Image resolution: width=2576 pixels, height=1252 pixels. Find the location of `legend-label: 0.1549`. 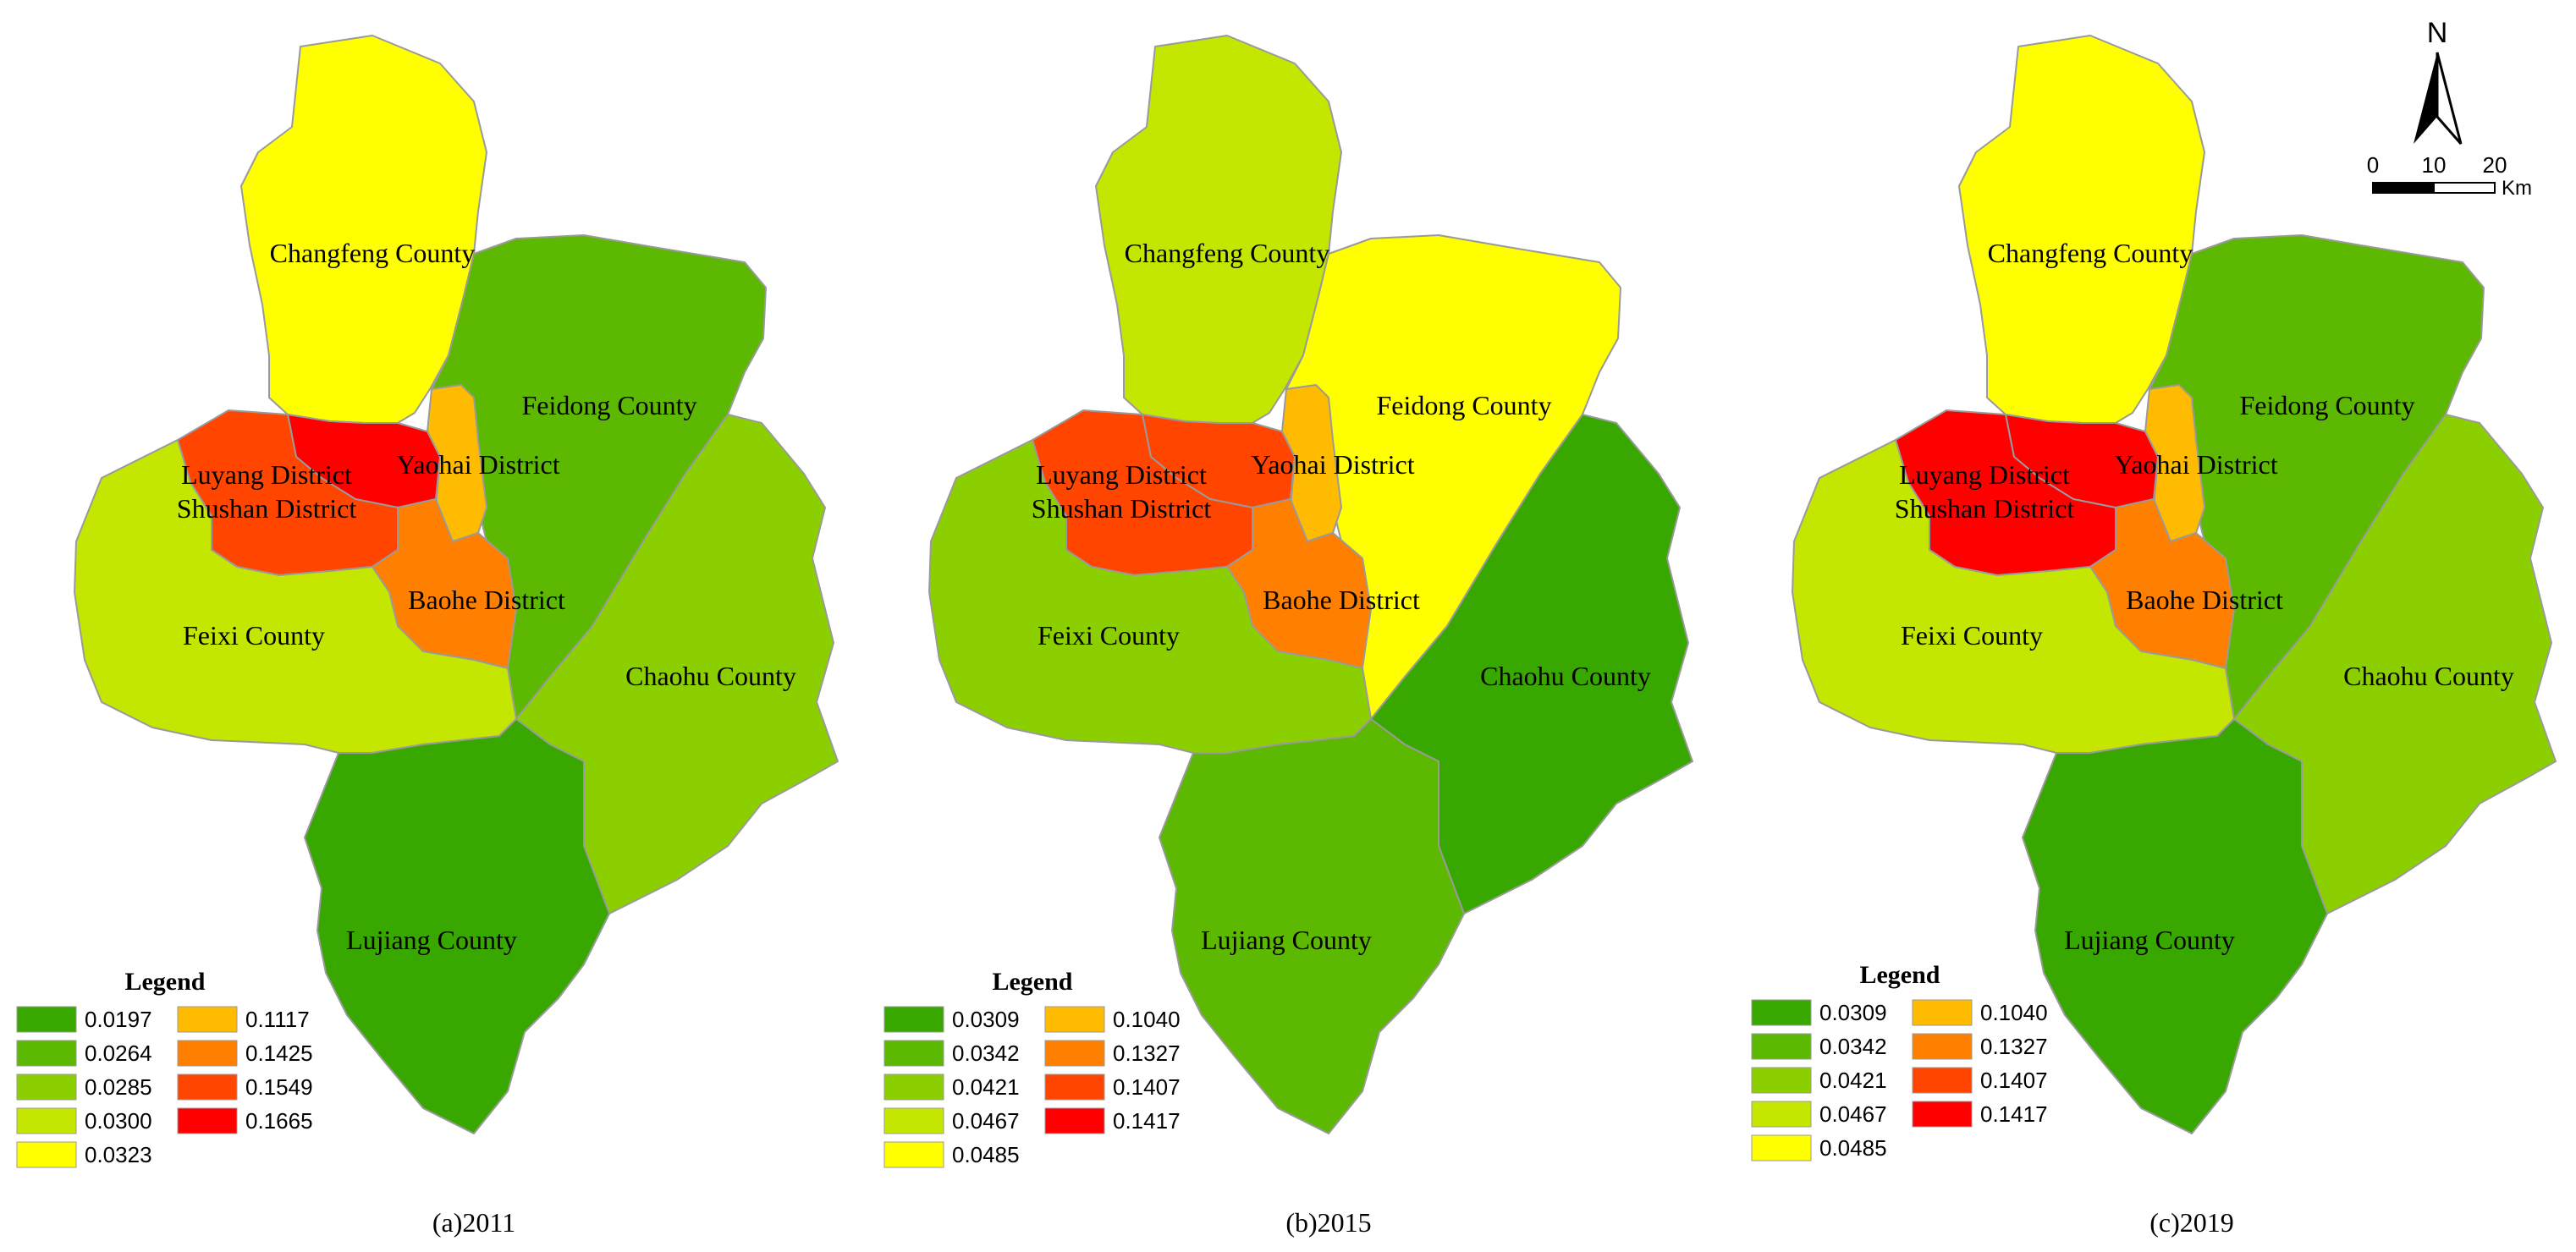

legend-label: 0.1549 is located at coordinates (279, 1087).